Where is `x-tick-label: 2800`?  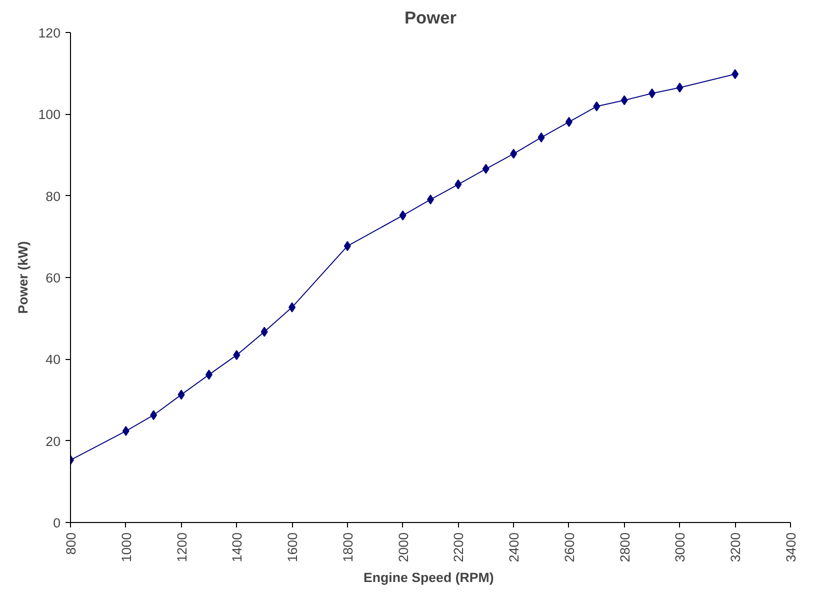
x-tick-label: 2800 is located at coordinates (624, 547).